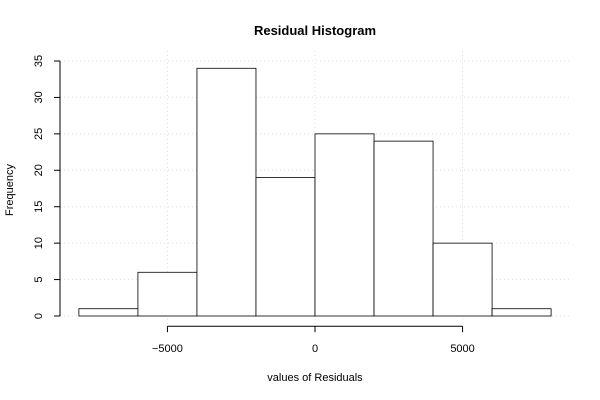 This screenshot has width=600, height=400. Describe the element at coordinates (39, 207) in the screenshot. I see `y-tick-label: 15` at that location.